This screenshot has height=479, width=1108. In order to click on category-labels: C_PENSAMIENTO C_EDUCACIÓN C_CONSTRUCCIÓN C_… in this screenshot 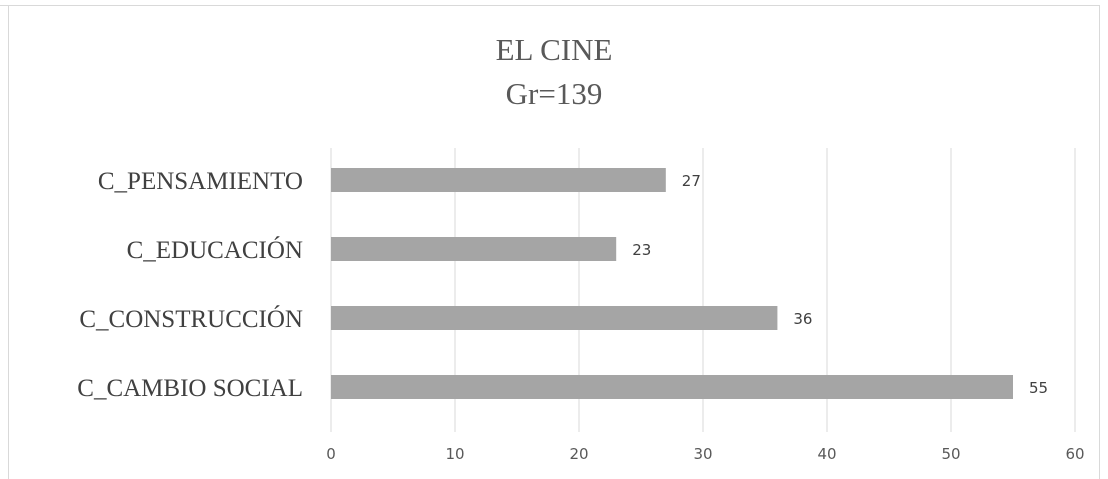, I will do `click(190, 285)`.